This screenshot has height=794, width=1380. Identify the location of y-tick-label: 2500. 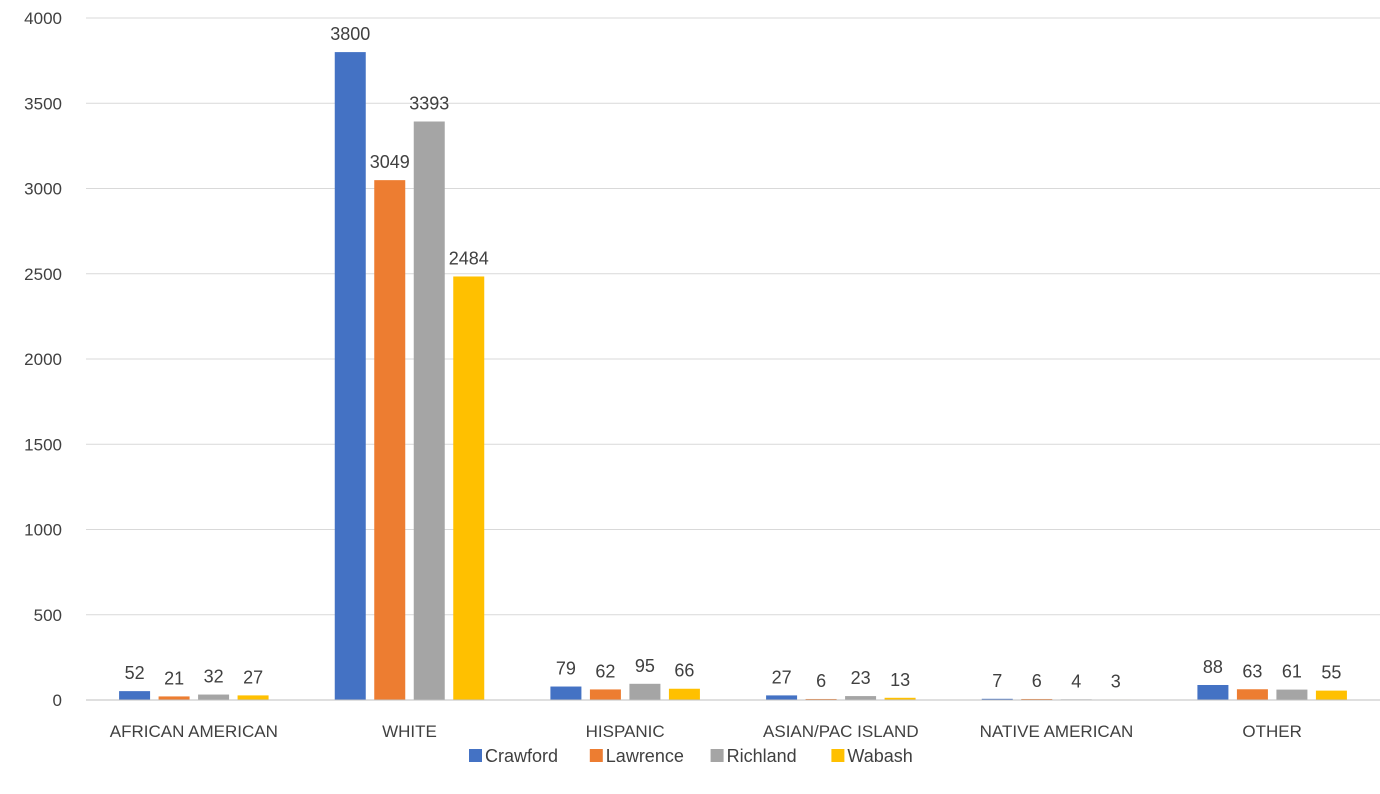
(43, 274).